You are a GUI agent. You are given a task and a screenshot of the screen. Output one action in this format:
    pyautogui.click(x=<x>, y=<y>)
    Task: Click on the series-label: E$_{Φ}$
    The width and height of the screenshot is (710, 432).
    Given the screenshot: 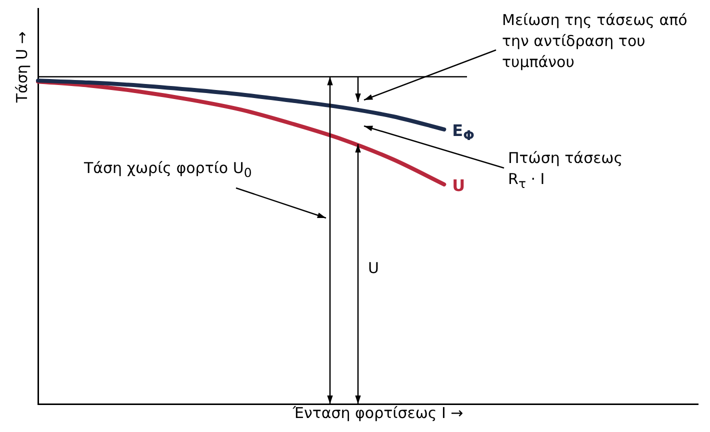 What is the action you would take?
    pyautogui.click(x=463, y=133)
    